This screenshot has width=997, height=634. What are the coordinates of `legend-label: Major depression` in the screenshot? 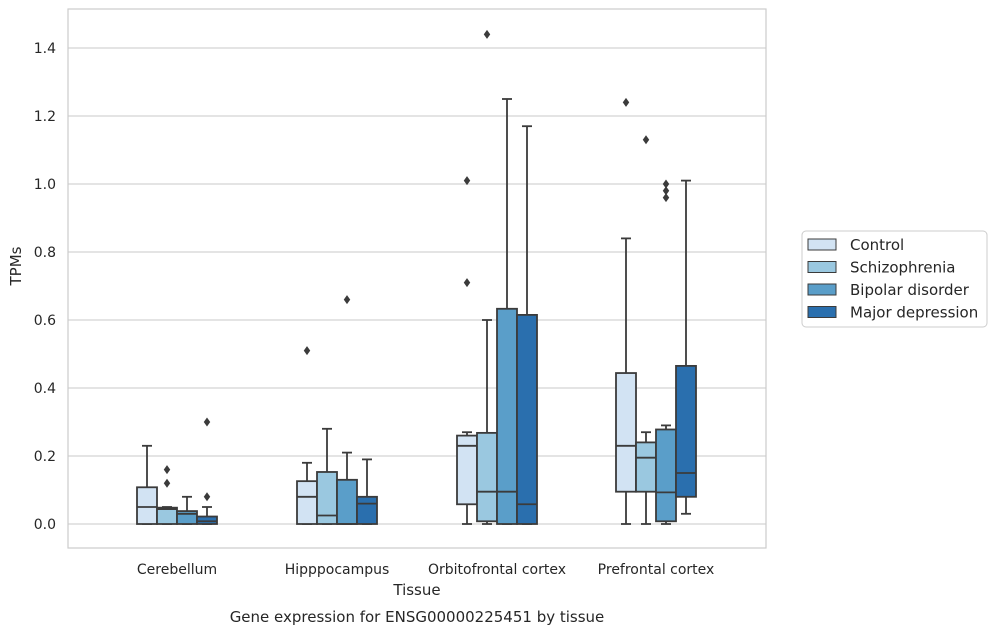 It's located at (914, 313).